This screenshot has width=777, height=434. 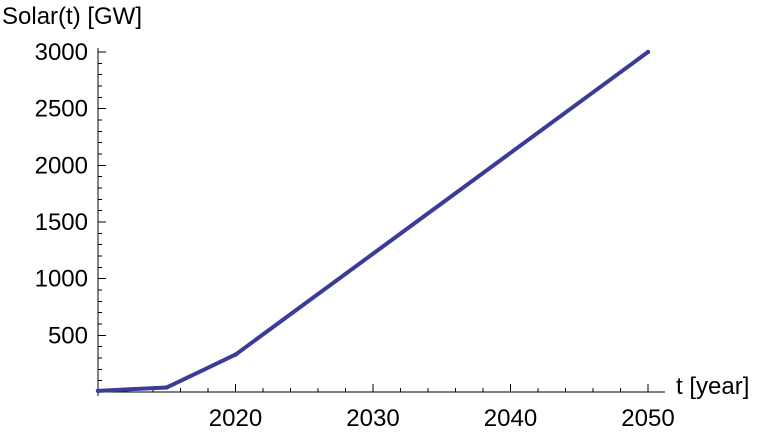 What do you see at coordinates (235, 418) in the screenshot?
I see `x-tick-label-2020: 2020` at bounding box center [235, 418].